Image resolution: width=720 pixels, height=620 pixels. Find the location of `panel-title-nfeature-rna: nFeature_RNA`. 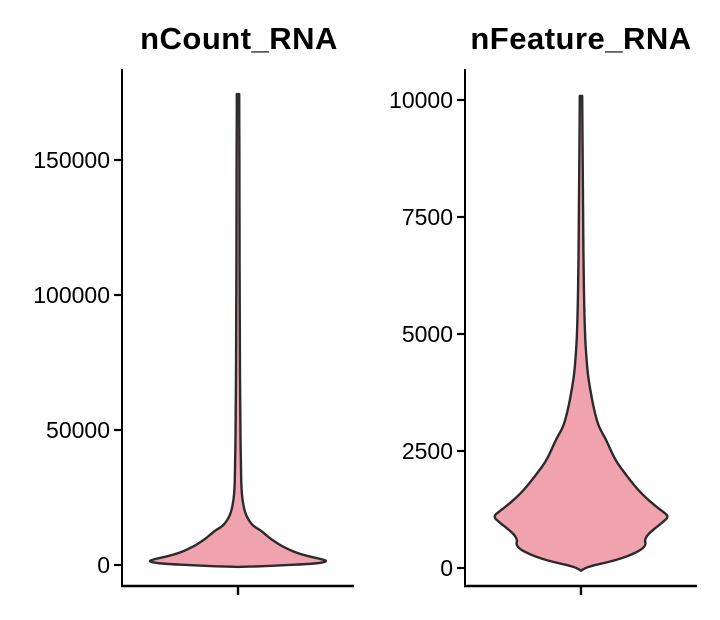

panel-title-nfeature-rna: nFeature_RNA is located at coordinates (581, 38).